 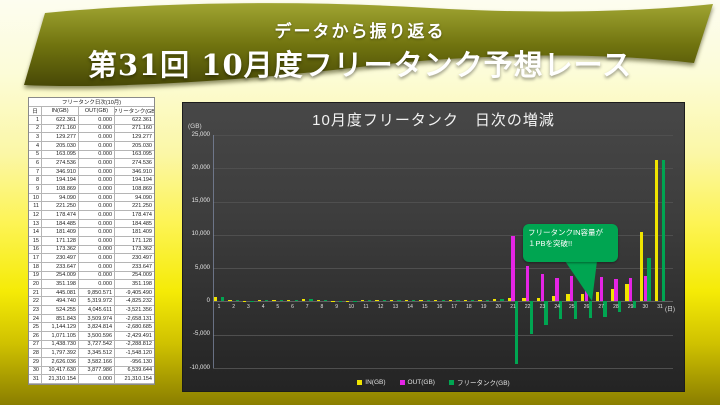 What do you see at coordinates (375, 382) in the screenshot?
I see `legend-label: IN(GB)` at bounding box center [375, 382].